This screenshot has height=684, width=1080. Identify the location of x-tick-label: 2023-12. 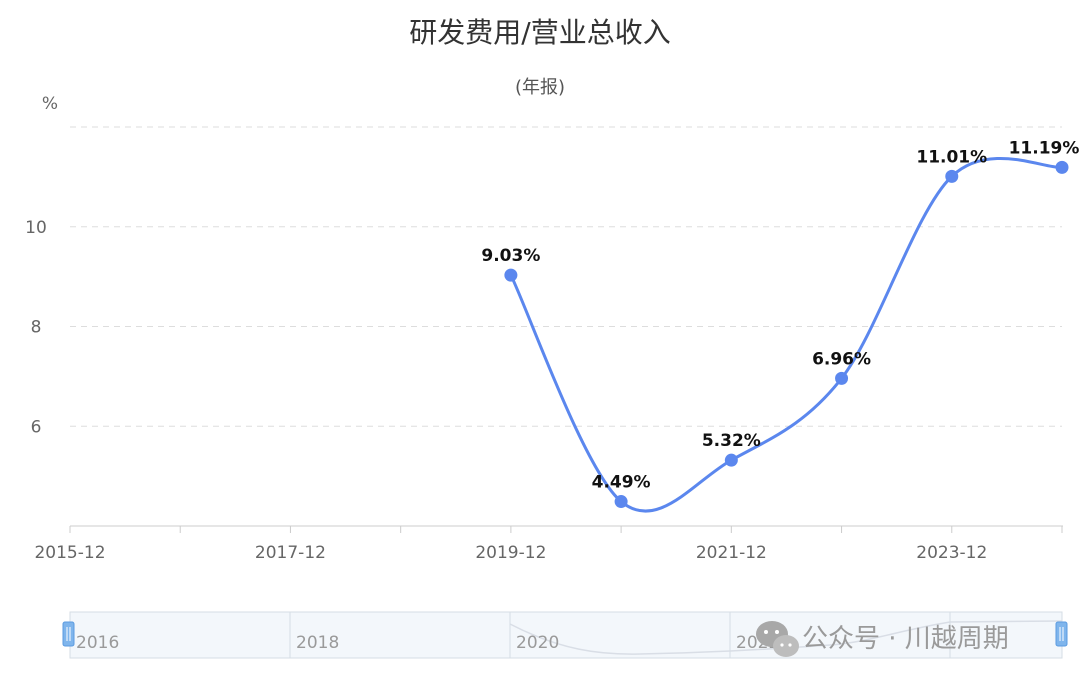
(951, 553).